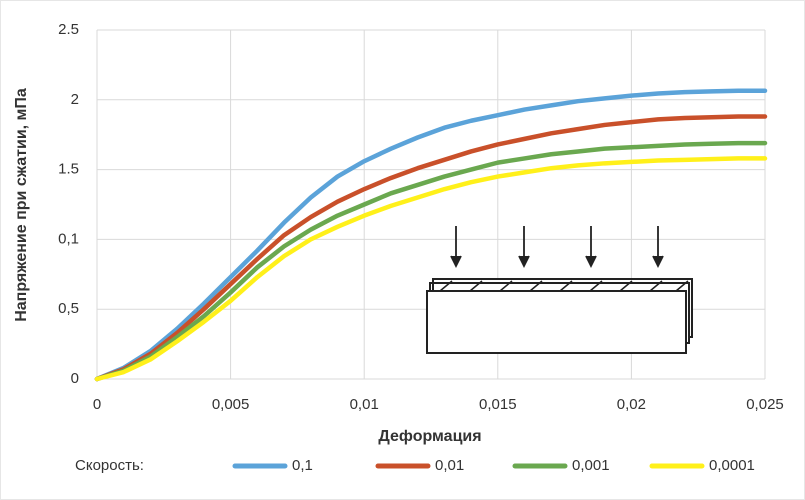 The width and height of the screenshot is (805, 500). What do you see at coordinates (75, 378) in the screenshot?
I see `y-tick-label: 0` at bounding box center [75, 378].